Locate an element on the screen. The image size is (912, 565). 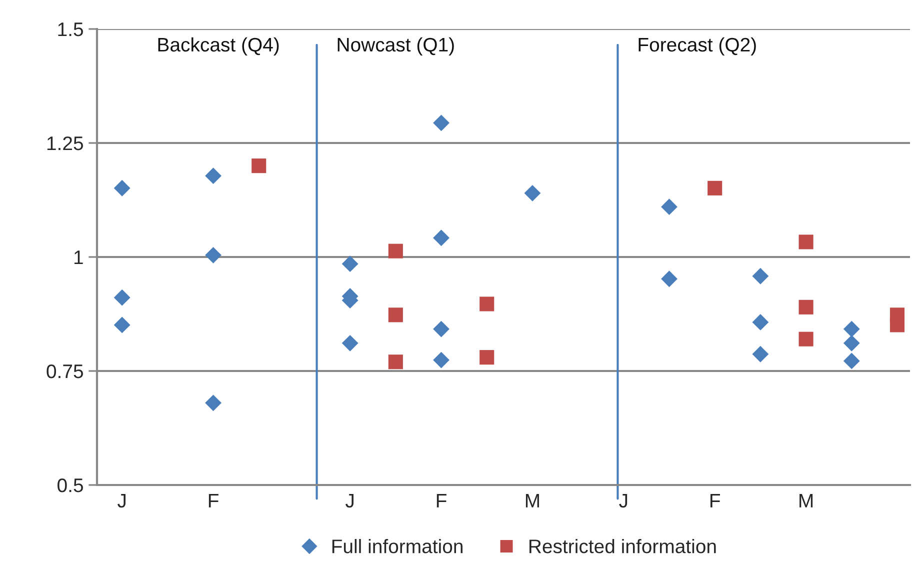
y-tick-label: 1.5 is located at coordinates (70, 29).